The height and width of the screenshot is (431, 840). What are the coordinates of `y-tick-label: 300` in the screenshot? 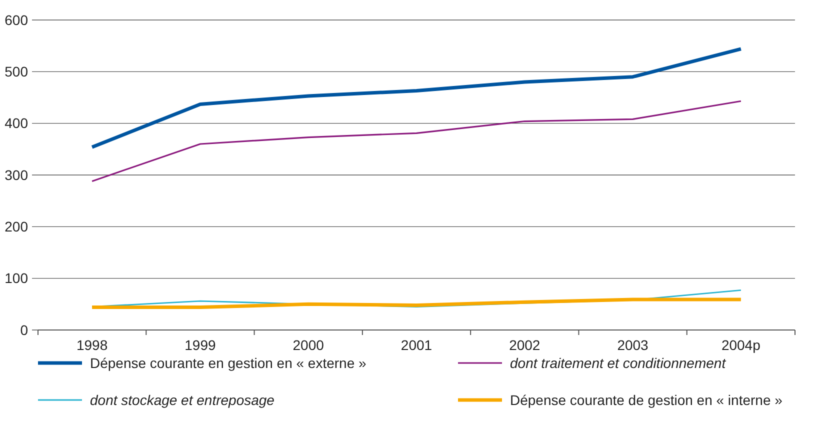 It's located at (16, 174).